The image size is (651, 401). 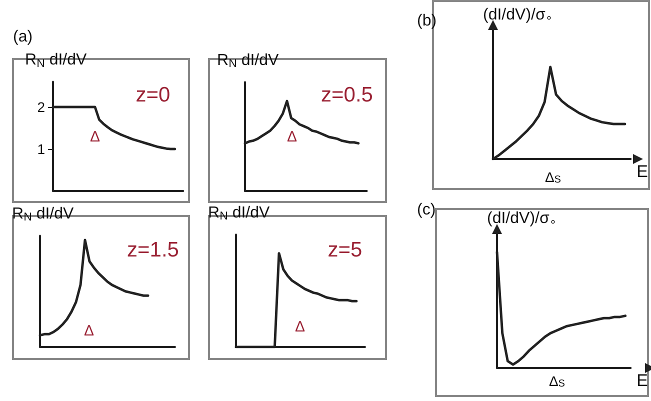 I want to click on annotation: z=0.5, so click(x=347, y=95).